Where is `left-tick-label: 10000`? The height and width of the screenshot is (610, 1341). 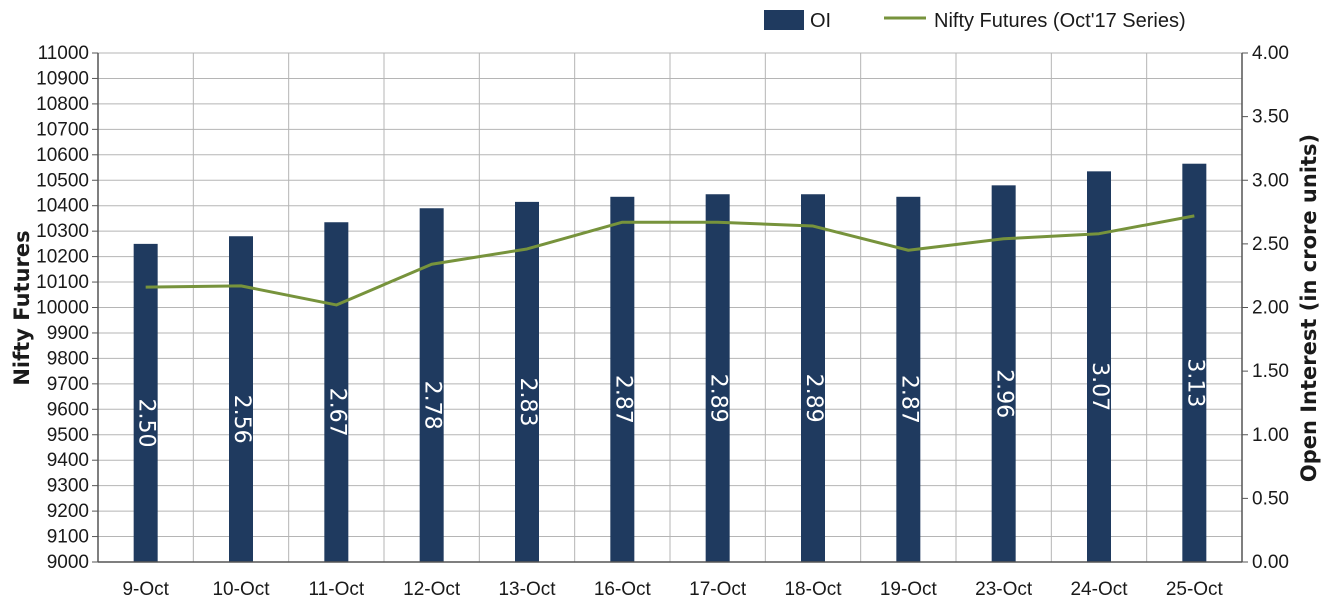 left-tick-label: 10000 is located at coordinates (62, 308).